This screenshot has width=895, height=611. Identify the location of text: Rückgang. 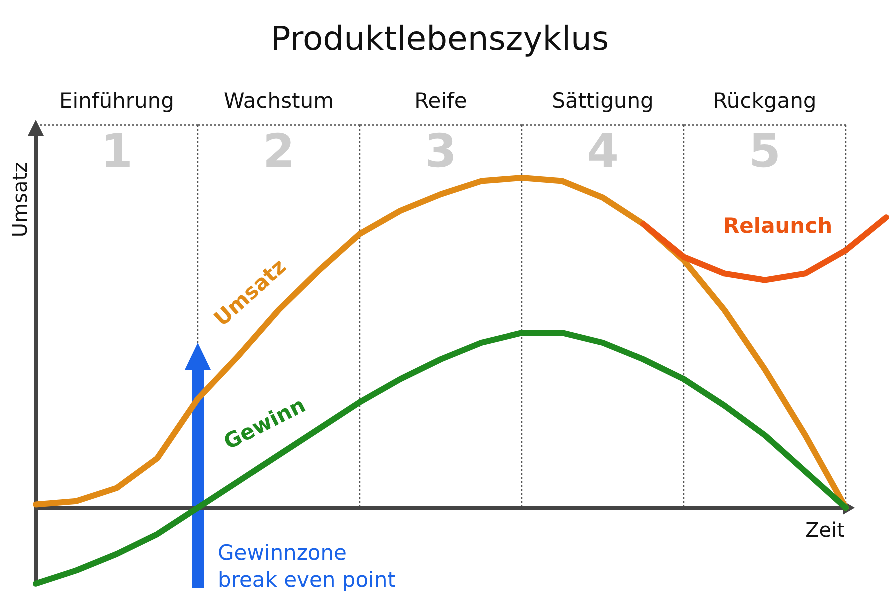
(765, 101).